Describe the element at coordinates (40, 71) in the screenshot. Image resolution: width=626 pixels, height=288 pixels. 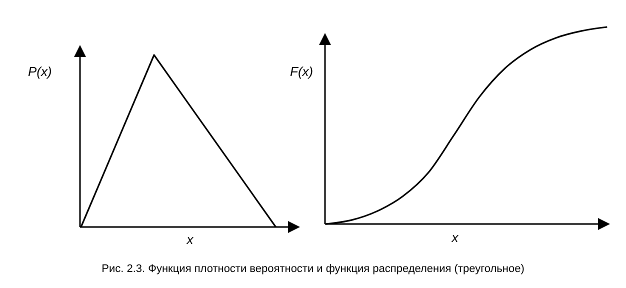
I see `y-axis-title: P(x)` at that location.